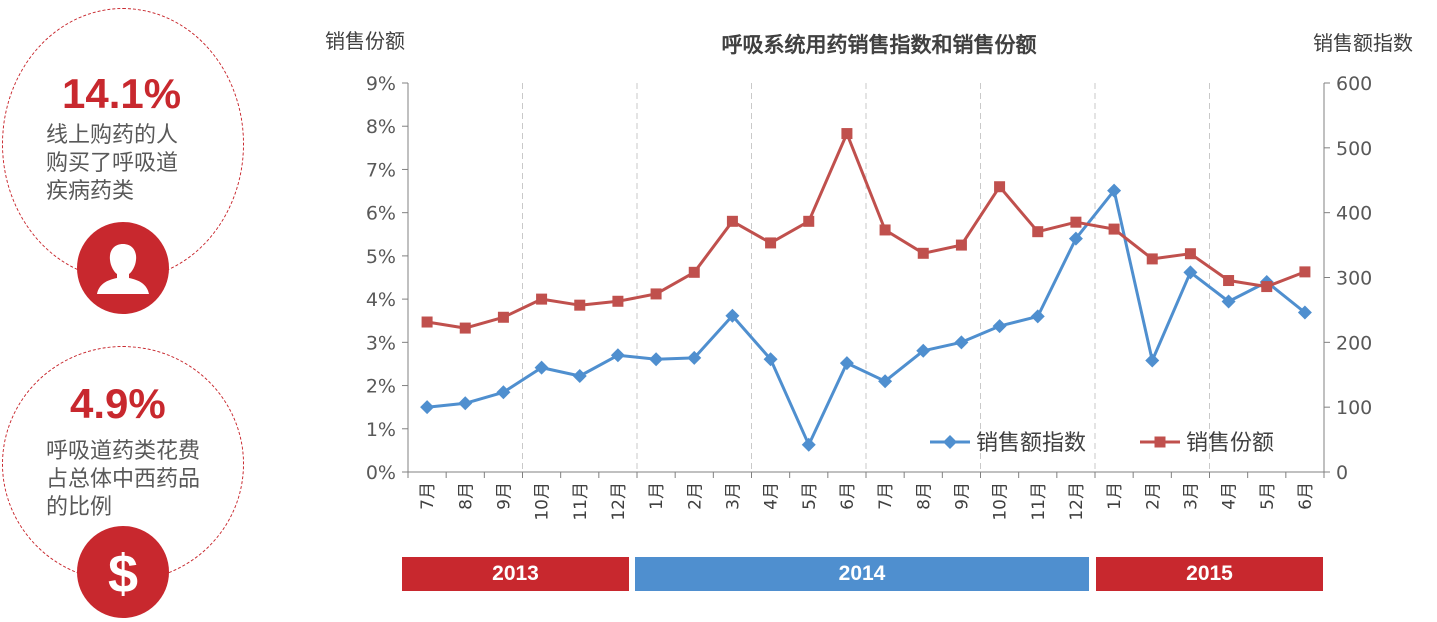 This screenshot has width=1437, height=622. What do you see at coordinates (1354, 279) in the screenshot?
I see `right-tick-label: 300` at bounding box center [1354, 279].